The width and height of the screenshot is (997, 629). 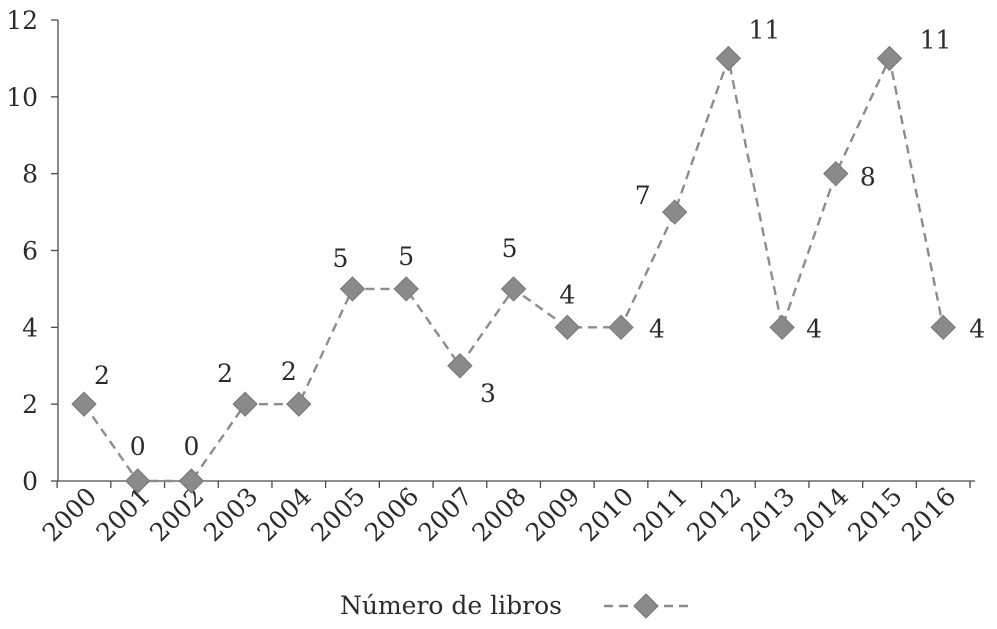 What do you see at coordinates (874, 514) in the screenshot?
I see `x-tick-label: 2015` at bounding box center [874, 514].